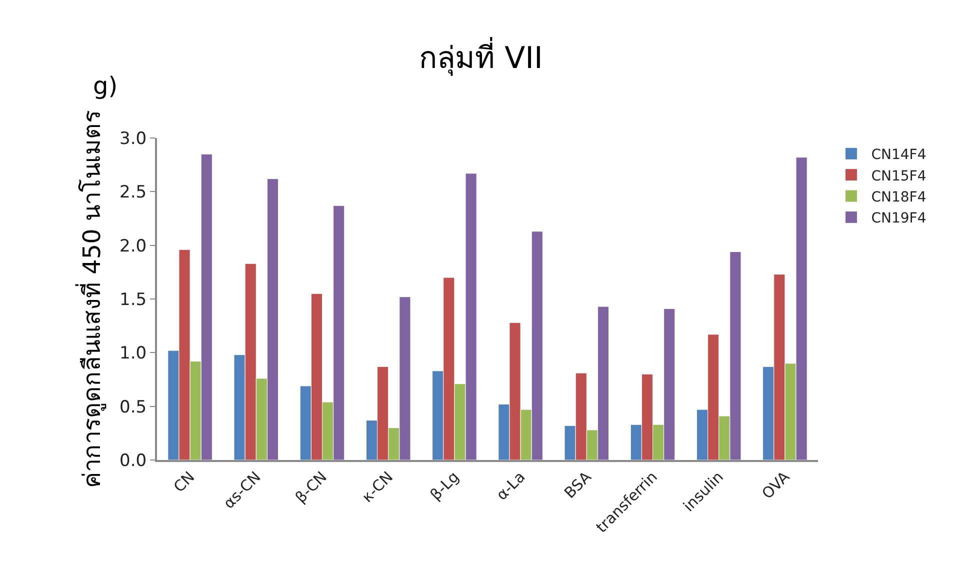  What do you see at coordinates (133, 192) in the screenshot?
I see `y-tick-label: 2.5` at bounding box center [133, 192].